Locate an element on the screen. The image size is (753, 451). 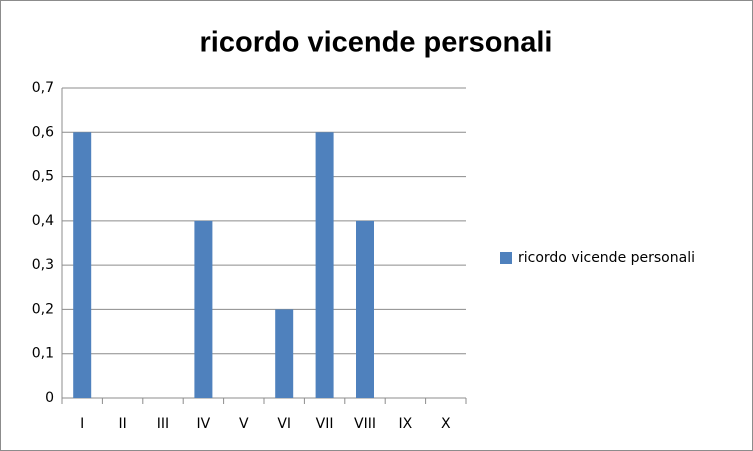
y-tick-label: 0,6 is located at coordinates (43, 132).